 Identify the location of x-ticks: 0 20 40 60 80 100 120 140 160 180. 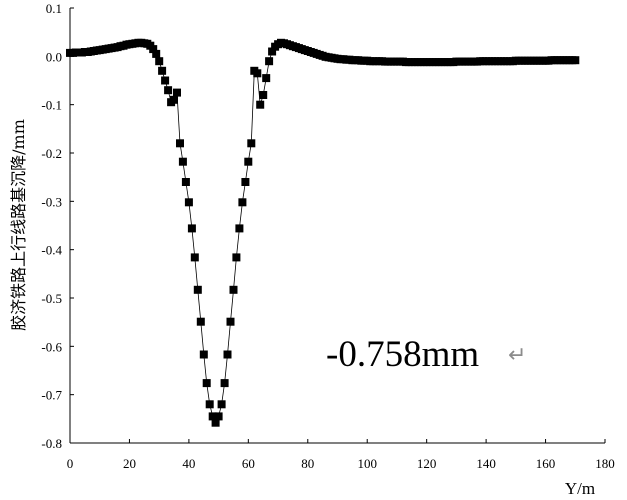
(341, 455).